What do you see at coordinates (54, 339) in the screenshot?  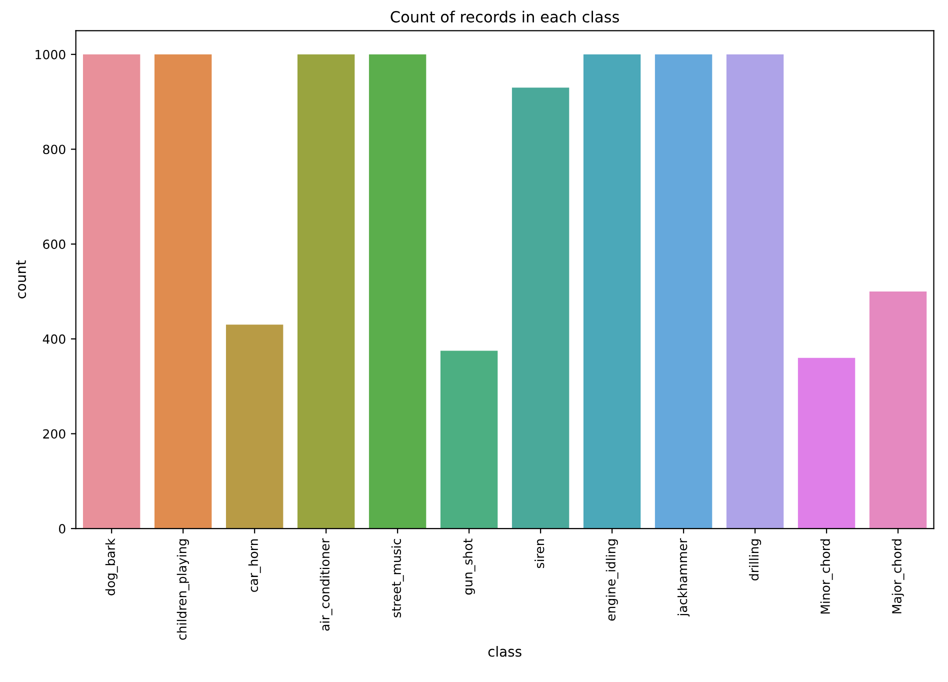 I see `y-tick-label: 400` at bounding box center [54, 339].